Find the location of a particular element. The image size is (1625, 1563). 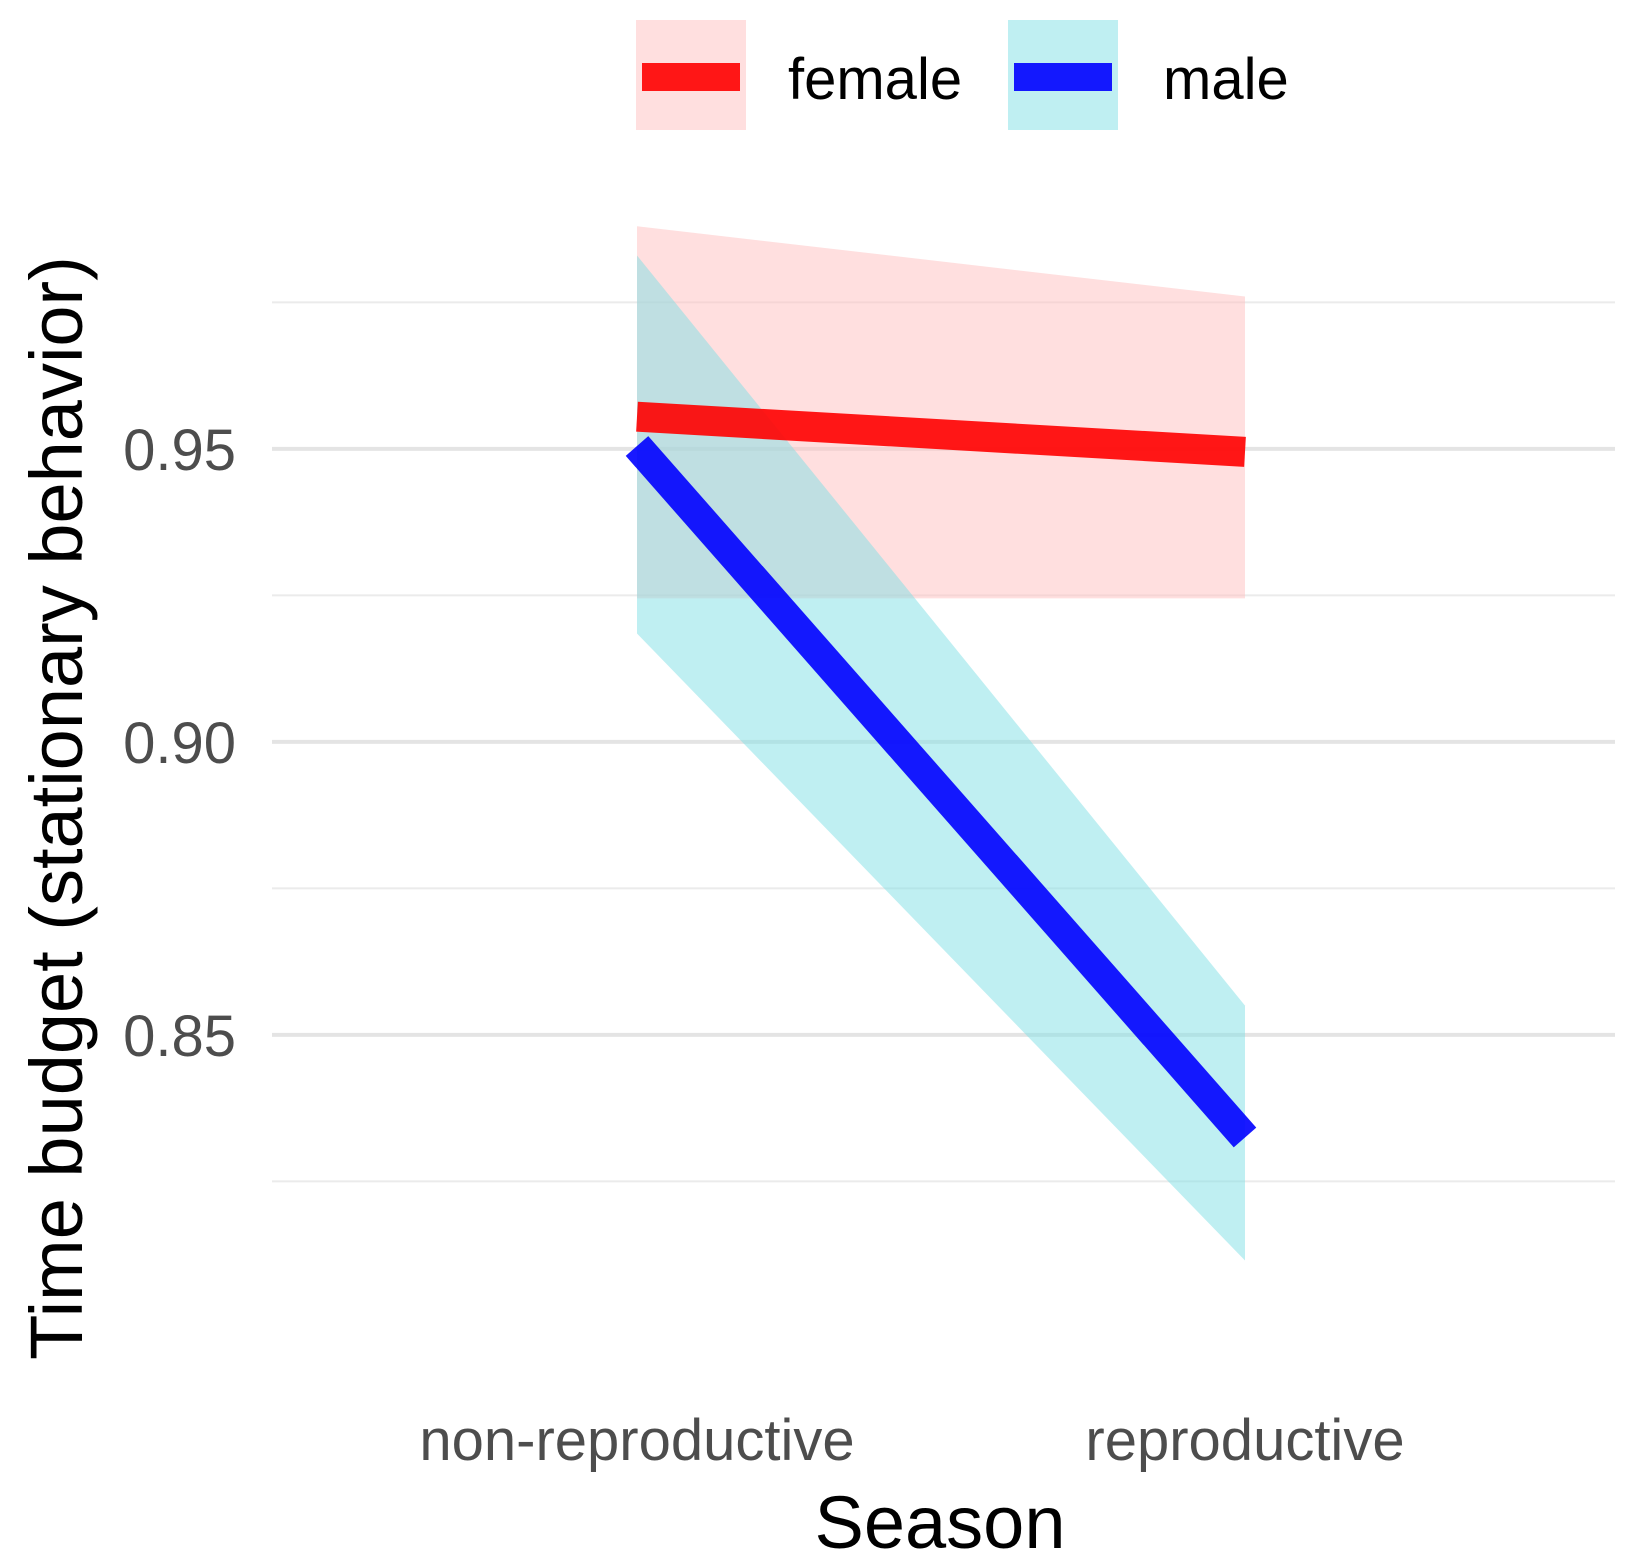

y-tick-labels: 0.85 0.90 0.95 is located at coordinates (179, 743).